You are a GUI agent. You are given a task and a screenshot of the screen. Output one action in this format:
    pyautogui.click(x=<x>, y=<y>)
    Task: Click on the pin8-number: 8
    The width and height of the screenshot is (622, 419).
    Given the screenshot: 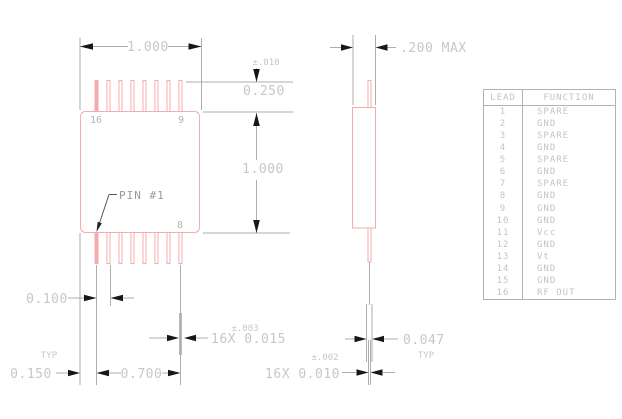 What is the action you would take?
    pyautogui.click(x=180, y=225)
    